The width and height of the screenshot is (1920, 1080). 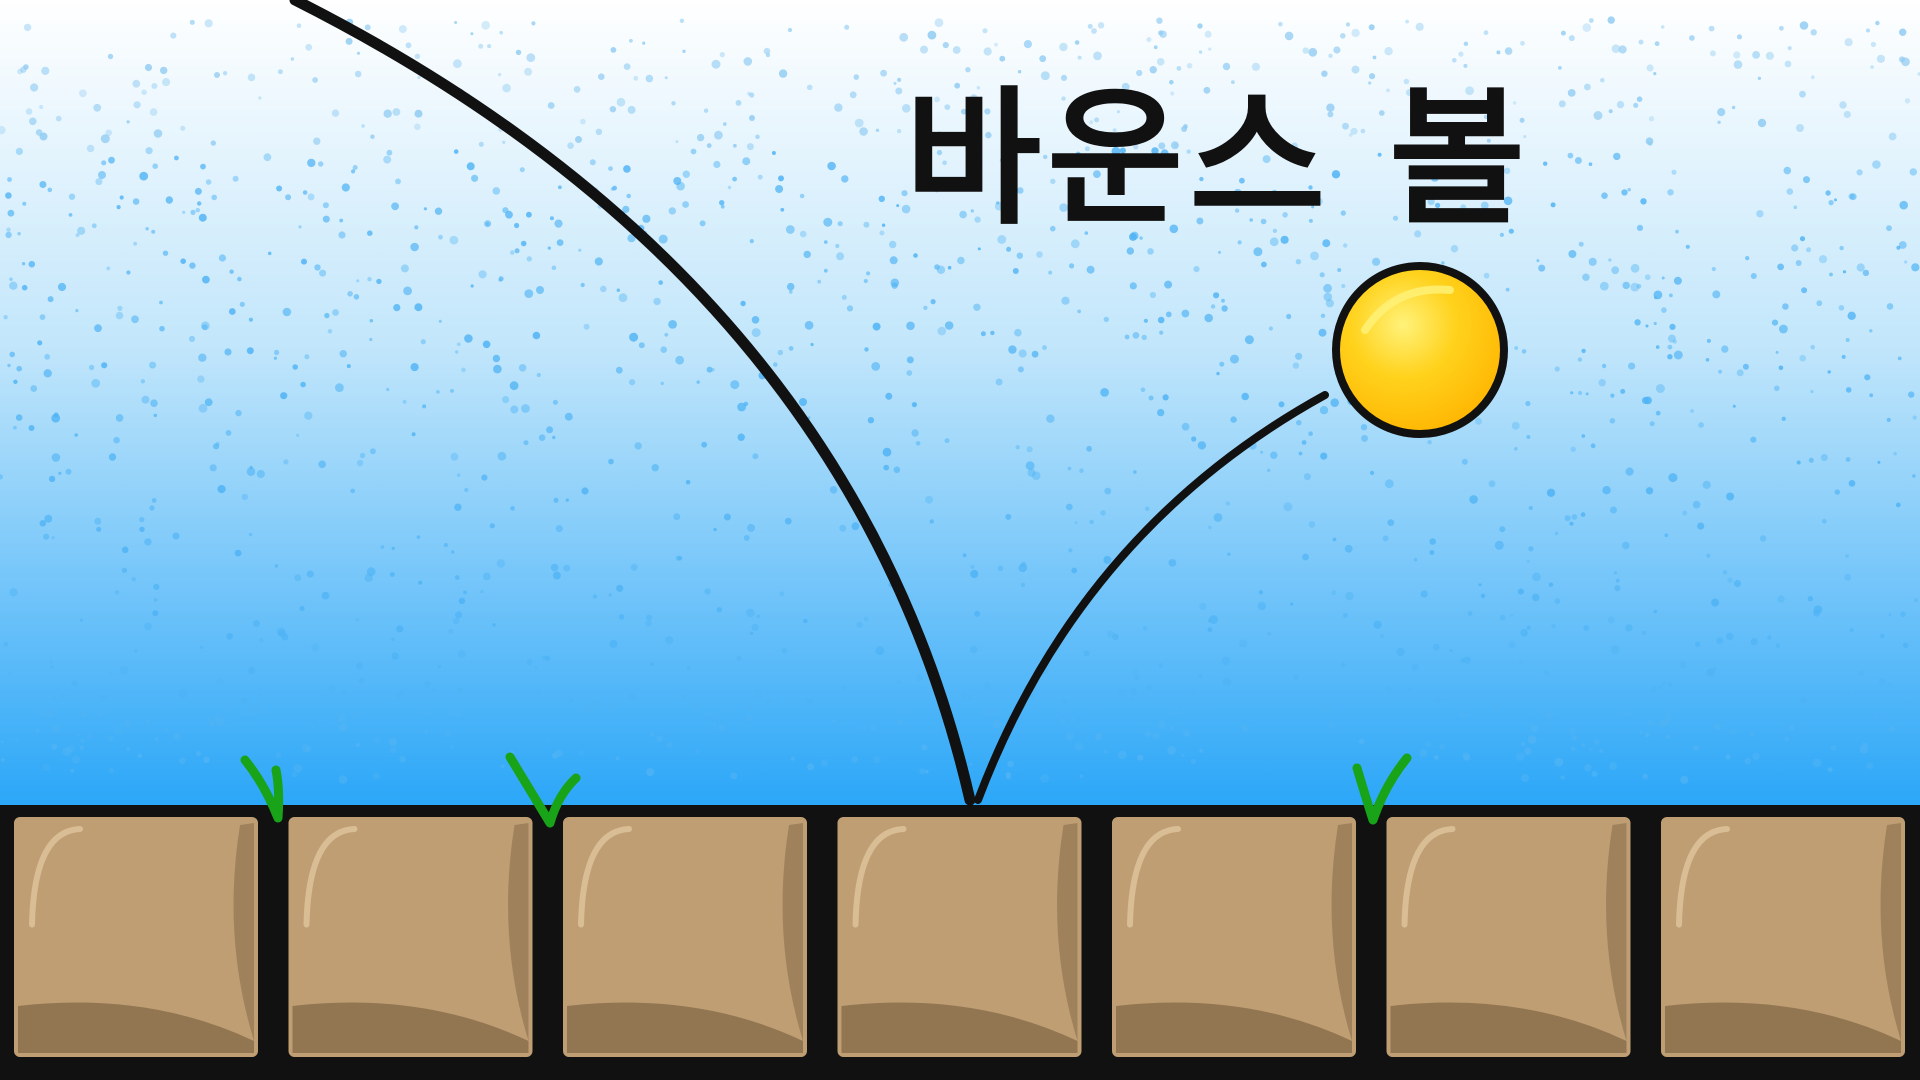 I want to click on game-title: 바운스 볼, so click(x=1218, y=159).